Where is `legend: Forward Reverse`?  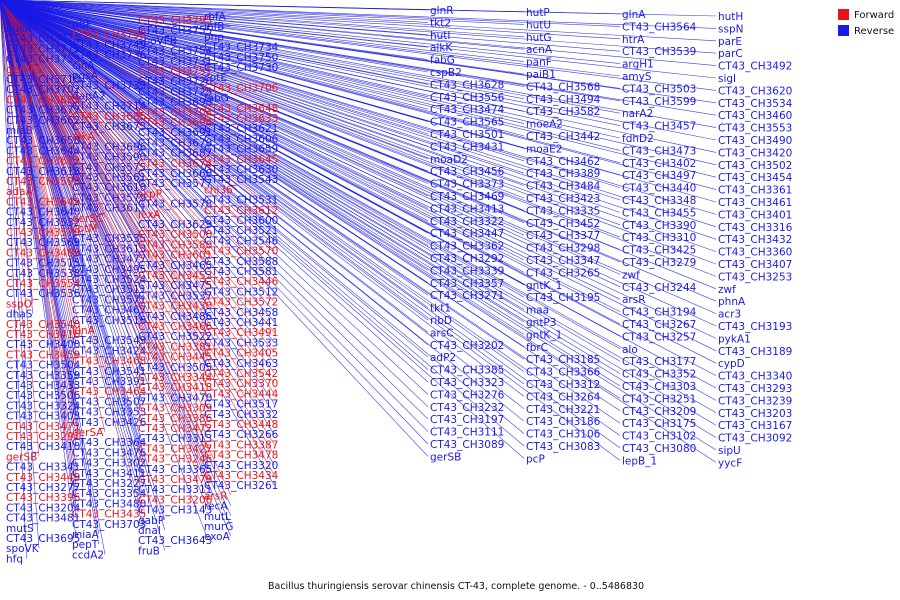 legend: Forward Reverse is located at coordinates (866, 23).